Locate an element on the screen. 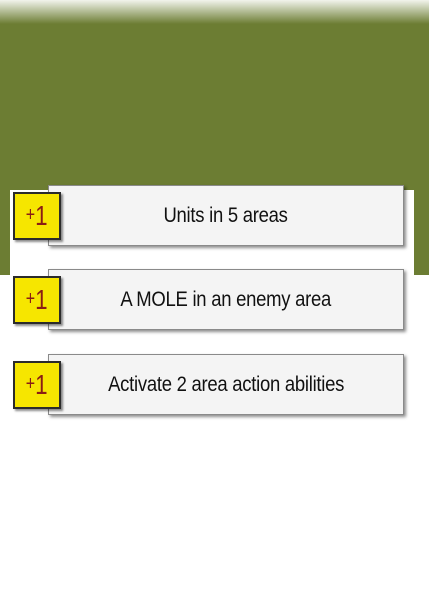  objective-card-2: A MOLE in an enemy area is located at coordinates (226, 299).